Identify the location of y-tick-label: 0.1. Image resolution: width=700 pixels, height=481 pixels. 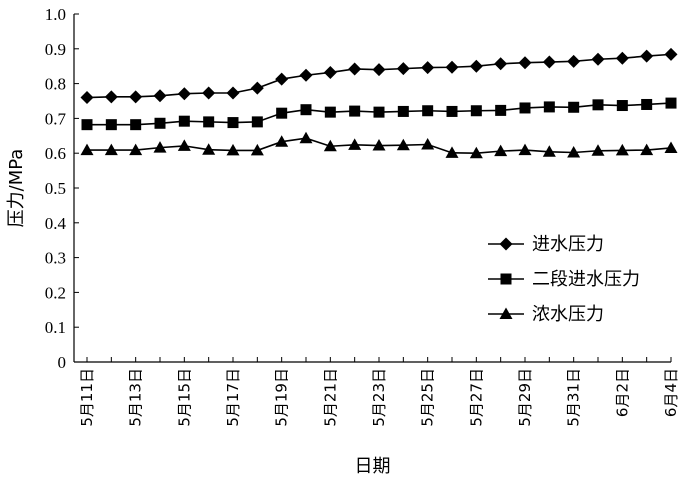
(55, 327).